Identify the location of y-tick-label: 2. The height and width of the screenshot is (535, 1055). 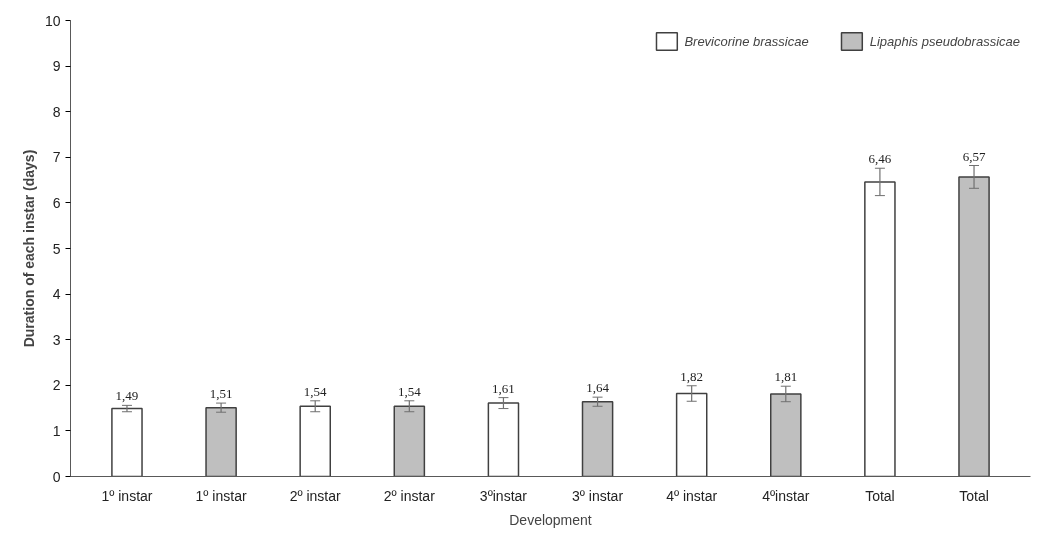
(56, 385).